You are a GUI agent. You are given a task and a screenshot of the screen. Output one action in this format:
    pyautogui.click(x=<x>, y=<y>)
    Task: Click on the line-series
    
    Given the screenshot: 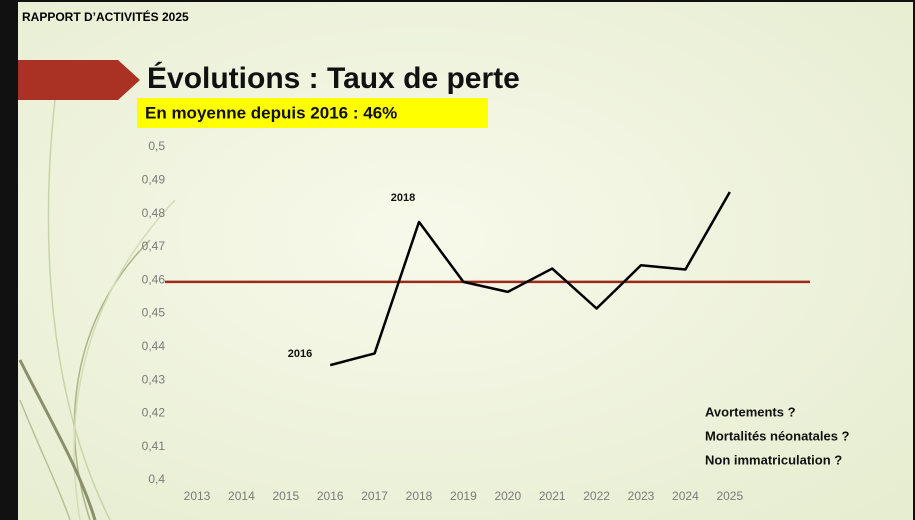 What is the action you would take?
    pyautogui.click(x=530, y=279)
    